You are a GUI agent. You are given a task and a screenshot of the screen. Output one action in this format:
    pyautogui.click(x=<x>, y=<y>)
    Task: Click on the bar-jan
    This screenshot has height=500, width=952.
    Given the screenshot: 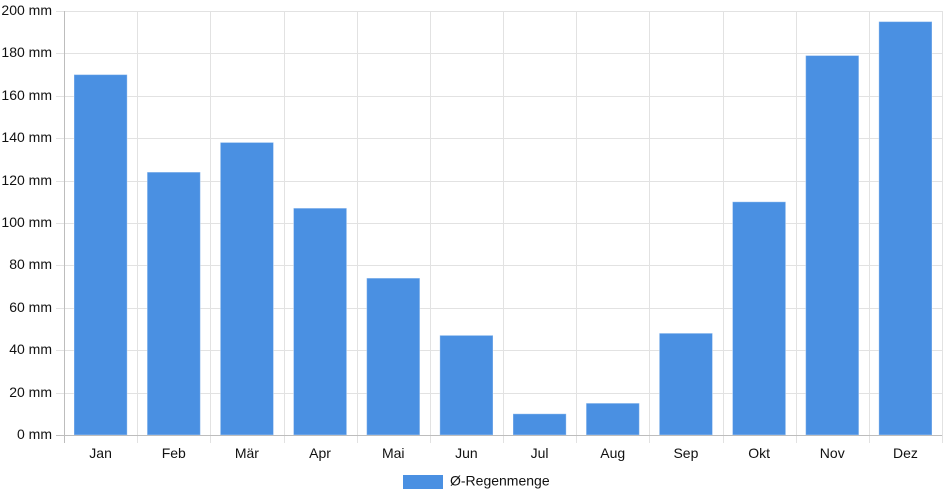 What is the action you would take?
    pyautogui.click(x=100, y=255)
    